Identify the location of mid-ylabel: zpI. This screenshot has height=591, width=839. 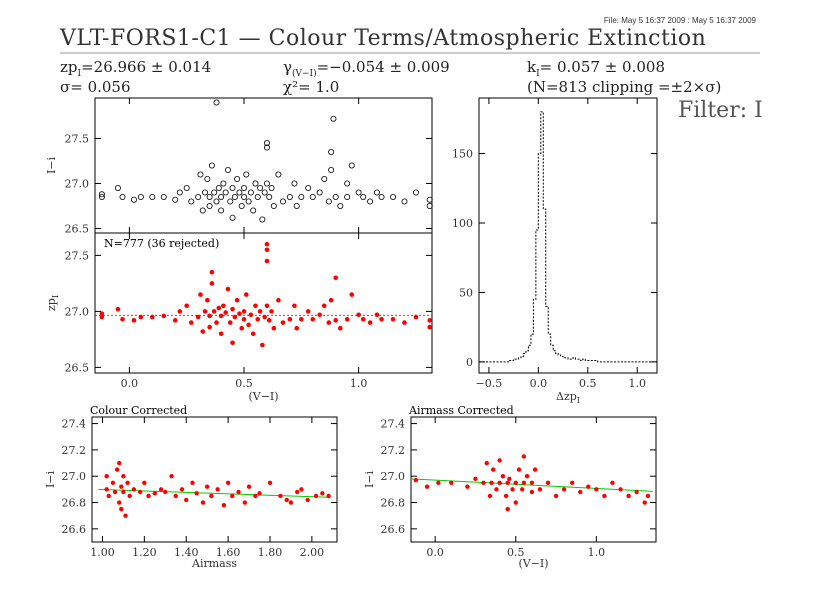
(52, 303).